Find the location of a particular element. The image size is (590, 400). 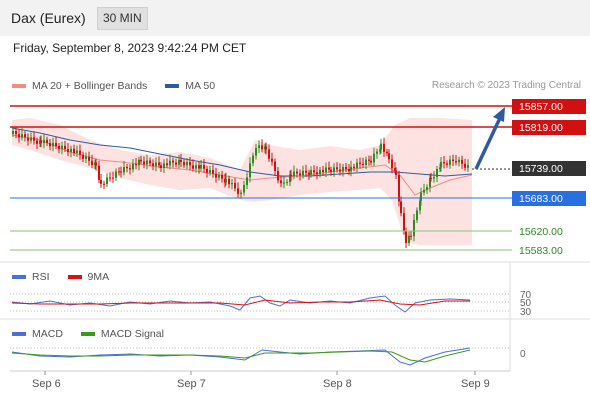

rsi-legend-label: RSI is located at coordinates (41, 277).